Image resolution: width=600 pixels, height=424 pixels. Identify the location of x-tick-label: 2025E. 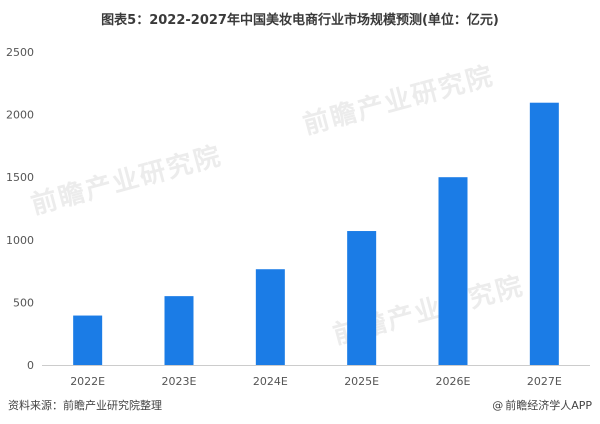
(361, 381).